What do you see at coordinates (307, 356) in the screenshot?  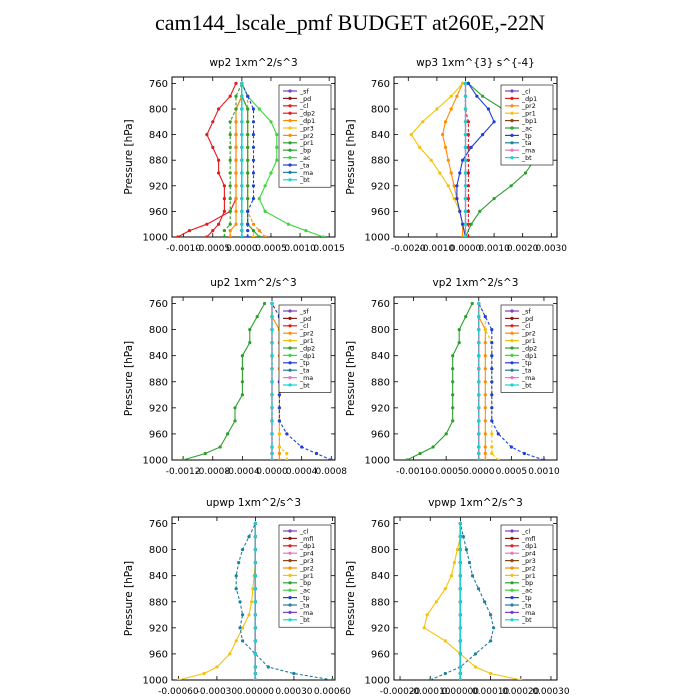 I see `legend-label: _dp1` at bounding box center [307, 356].